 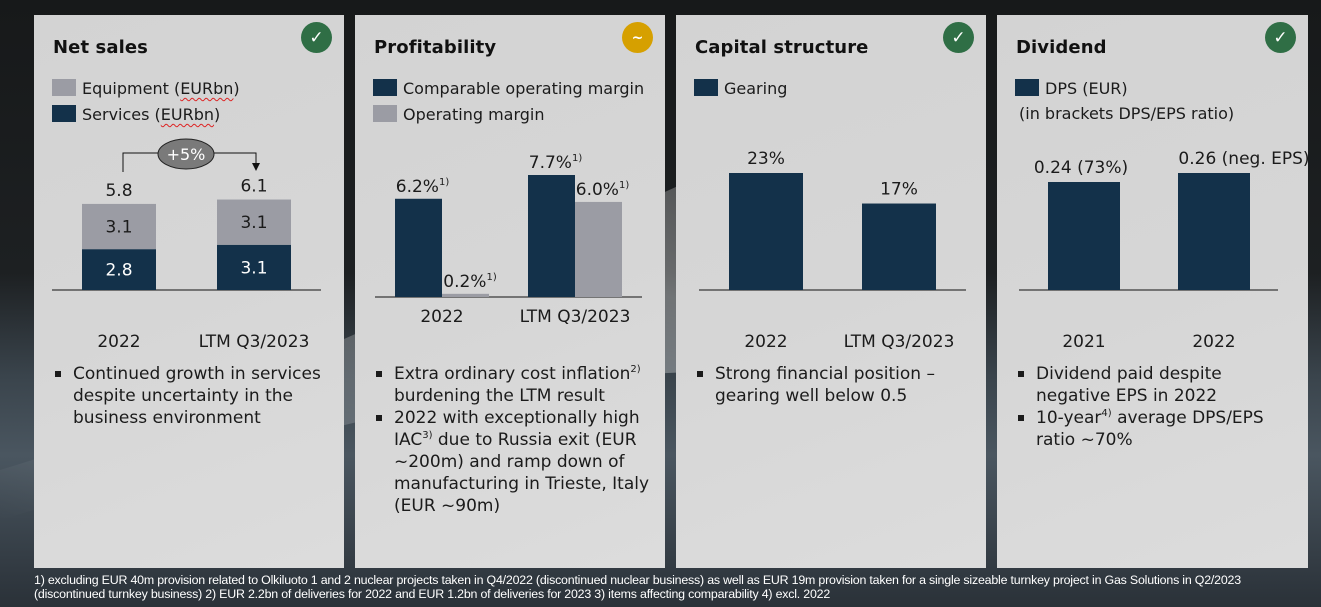 I want to click on legend-note: (in brackets DPS/EPS ratio), so click(x=1127, y=113).